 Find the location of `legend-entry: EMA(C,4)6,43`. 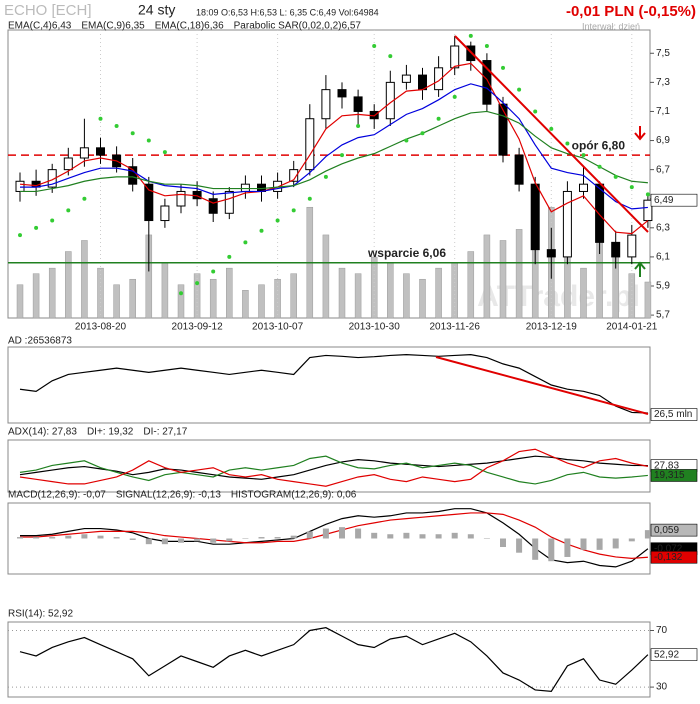

legend-entry: EMA(C,4)6,43 is located at coordinates (40, 26).